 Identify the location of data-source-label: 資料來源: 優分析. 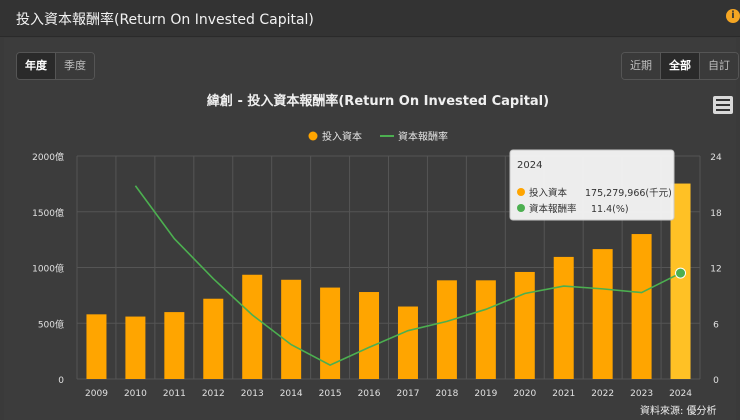
(678, 411).